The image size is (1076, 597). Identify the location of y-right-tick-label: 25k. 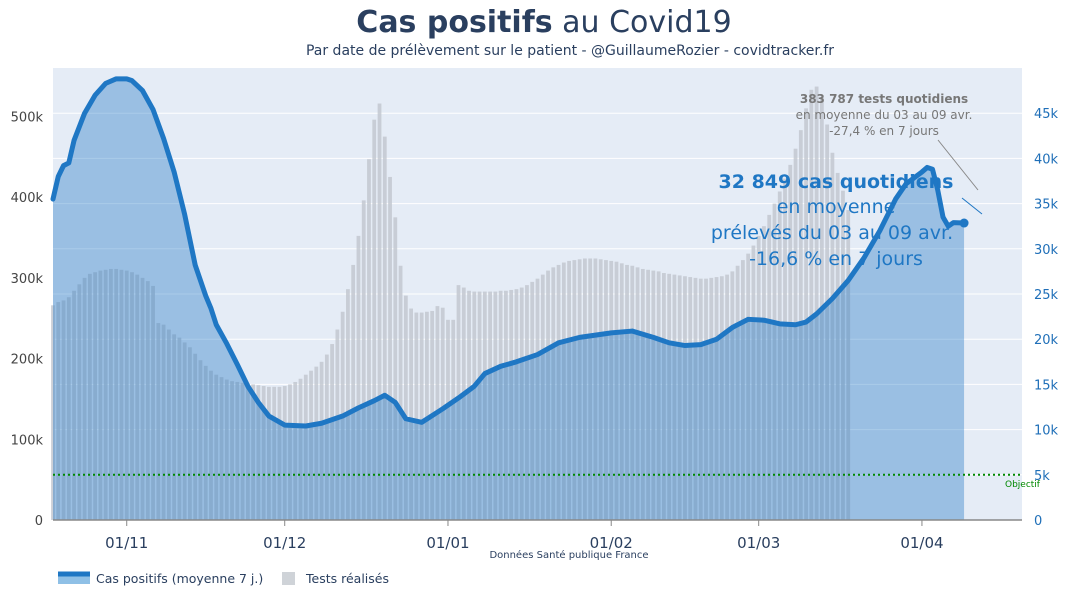
(1046, 295).